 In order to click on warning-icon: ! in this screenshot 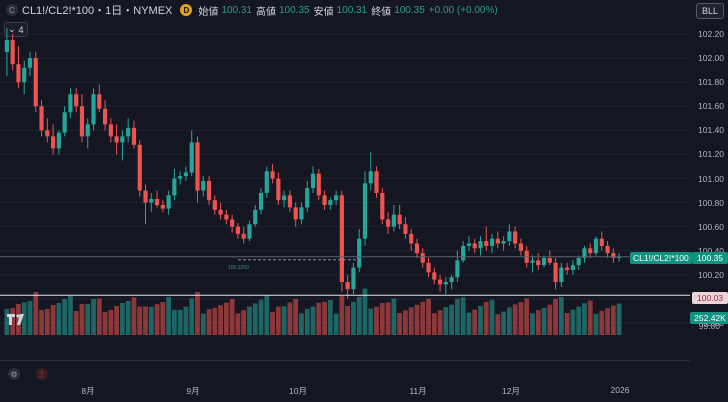, I will do `click(42, 374)`.